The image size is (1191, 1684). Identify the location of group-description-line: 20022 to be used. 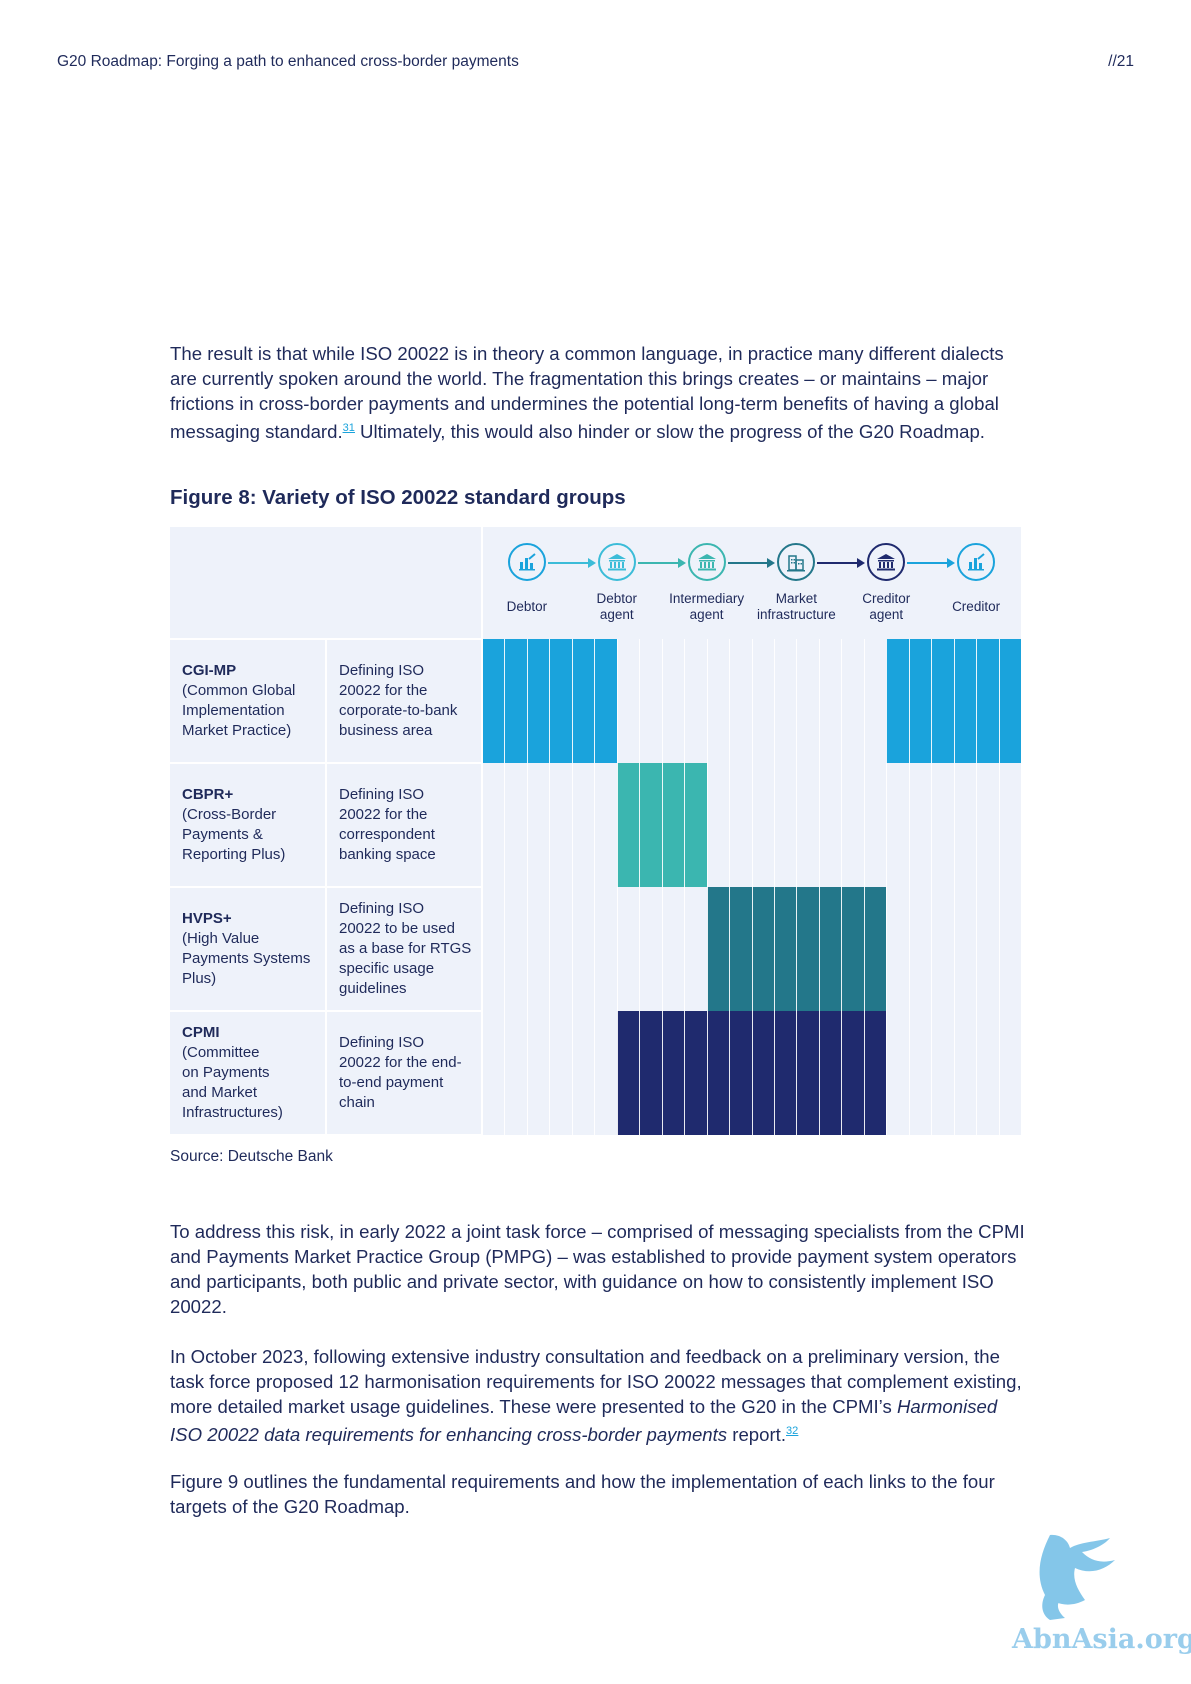
(397, 928).